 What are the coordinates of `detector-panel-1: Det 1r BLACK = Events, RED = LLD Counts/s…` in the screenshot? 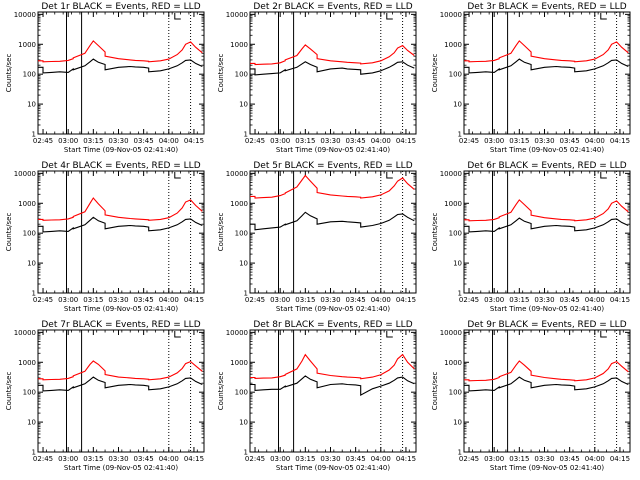 It's located at (105, 78).